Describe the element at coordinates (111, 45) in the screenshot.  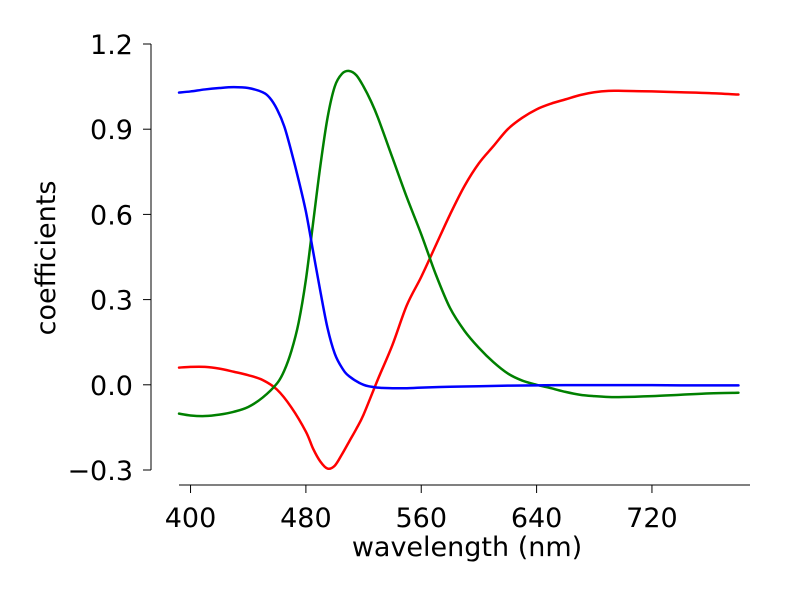
I see `y-tick-label: 1.2` at that location.